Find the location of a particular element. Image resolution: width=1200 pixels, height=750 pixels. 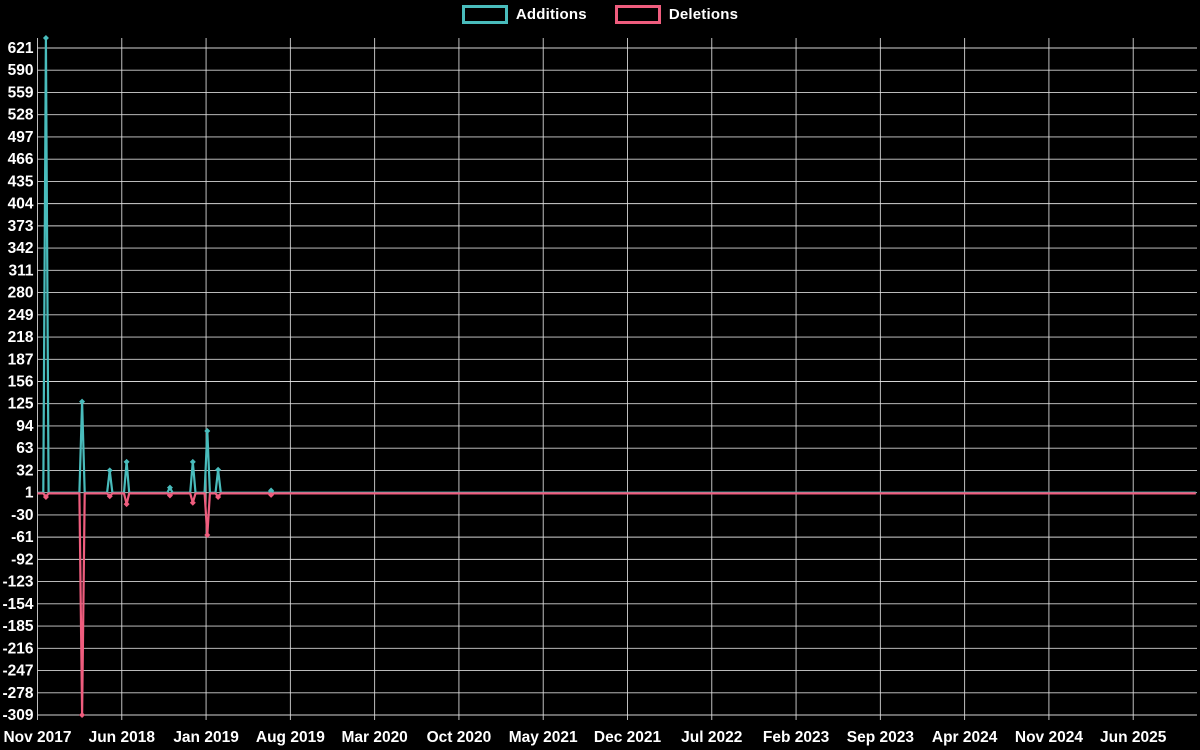

x-tick-label: Feb 2023 is located at coordinates (796, 737).